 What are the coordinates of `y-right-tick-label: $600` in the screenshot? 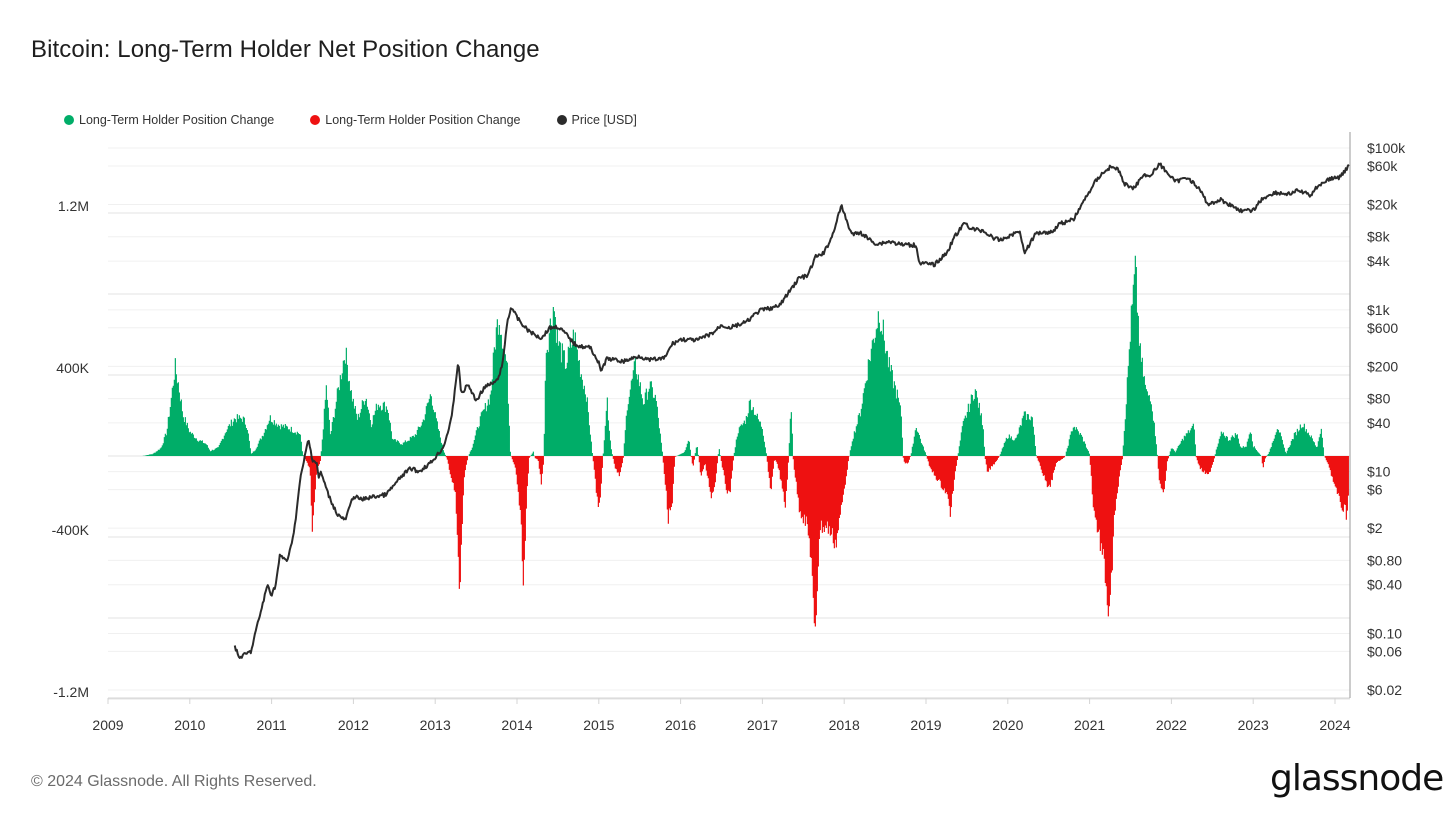 It's located at (1382, 328).